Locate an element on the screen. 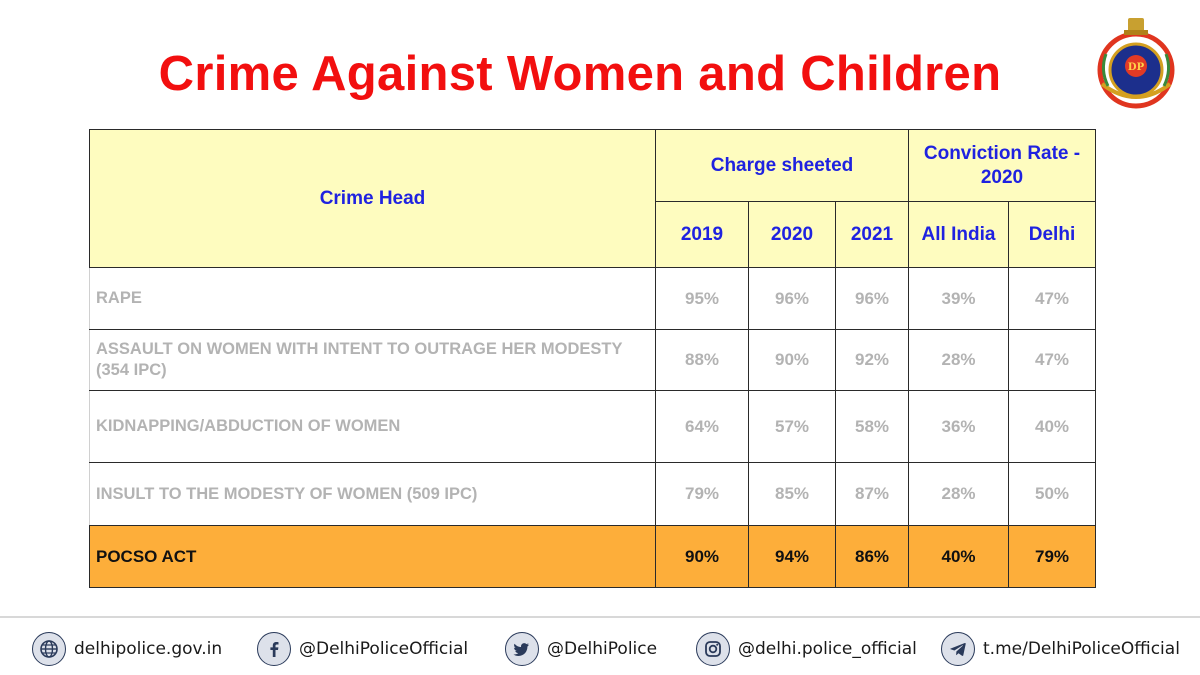  instagram-label: @delhi.police_official is located at coordinates (827, 649).